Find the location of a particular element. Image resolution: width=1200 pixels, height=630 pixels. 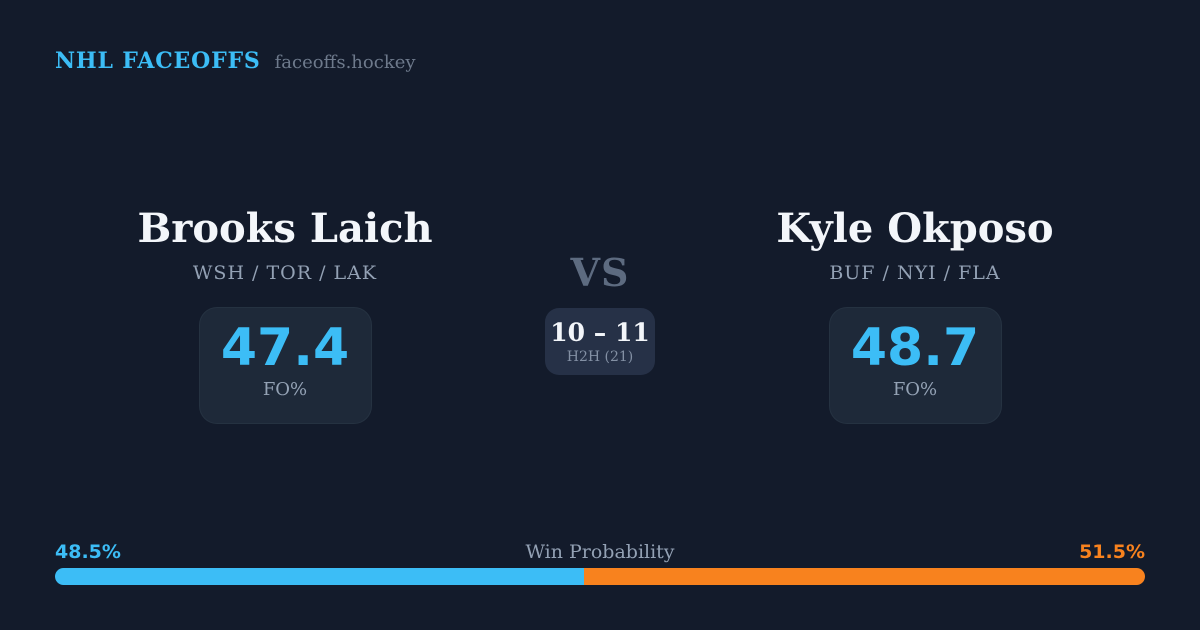

head-to-head-score: 10 – 11 is located at coordinates (600, 332).